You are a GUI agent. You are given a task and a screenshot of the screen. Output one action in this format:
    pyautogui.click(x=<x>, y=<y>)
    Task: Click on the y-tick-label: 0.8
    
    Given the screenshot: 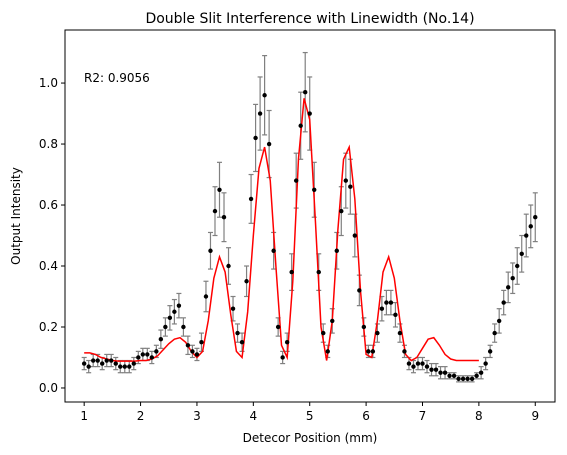 What is the action you would take?
    pyautogui.click(x=48, y=144)
    